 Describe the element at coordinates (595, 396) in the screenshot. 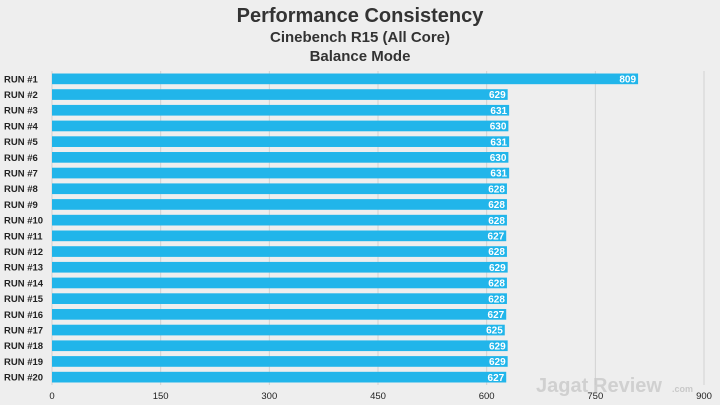

I see `x-tick-label: 750` at that location.